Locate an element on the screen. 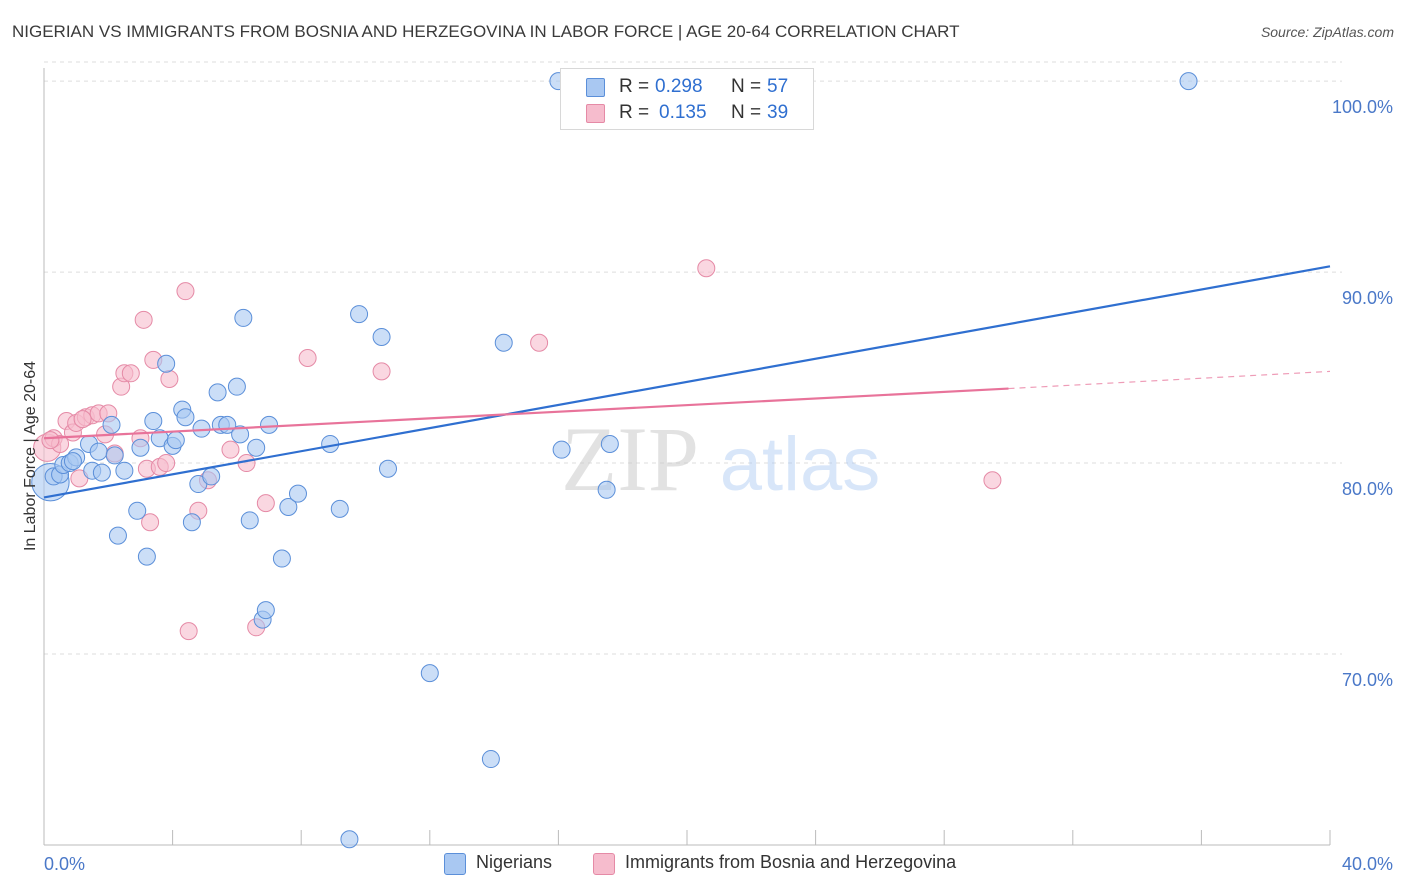 The width and height of the screenshot is (1406, 892). legend-swatch-pink is located at coordinates (595, 113).